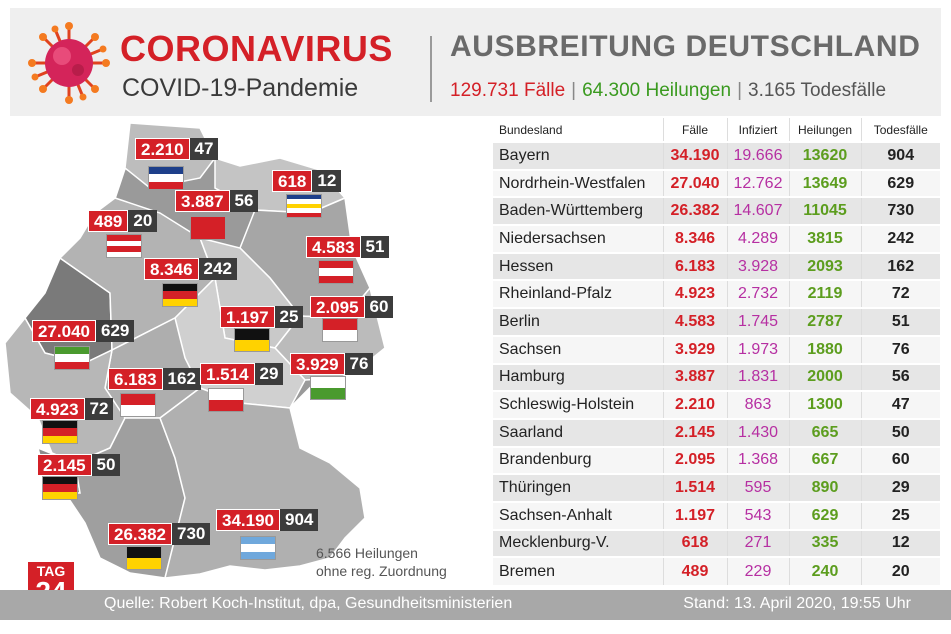 Image resolution: width=951 pixels, height=634 pixels. I want to click on cell-bundesland: Sachsen, so click(578, 349).